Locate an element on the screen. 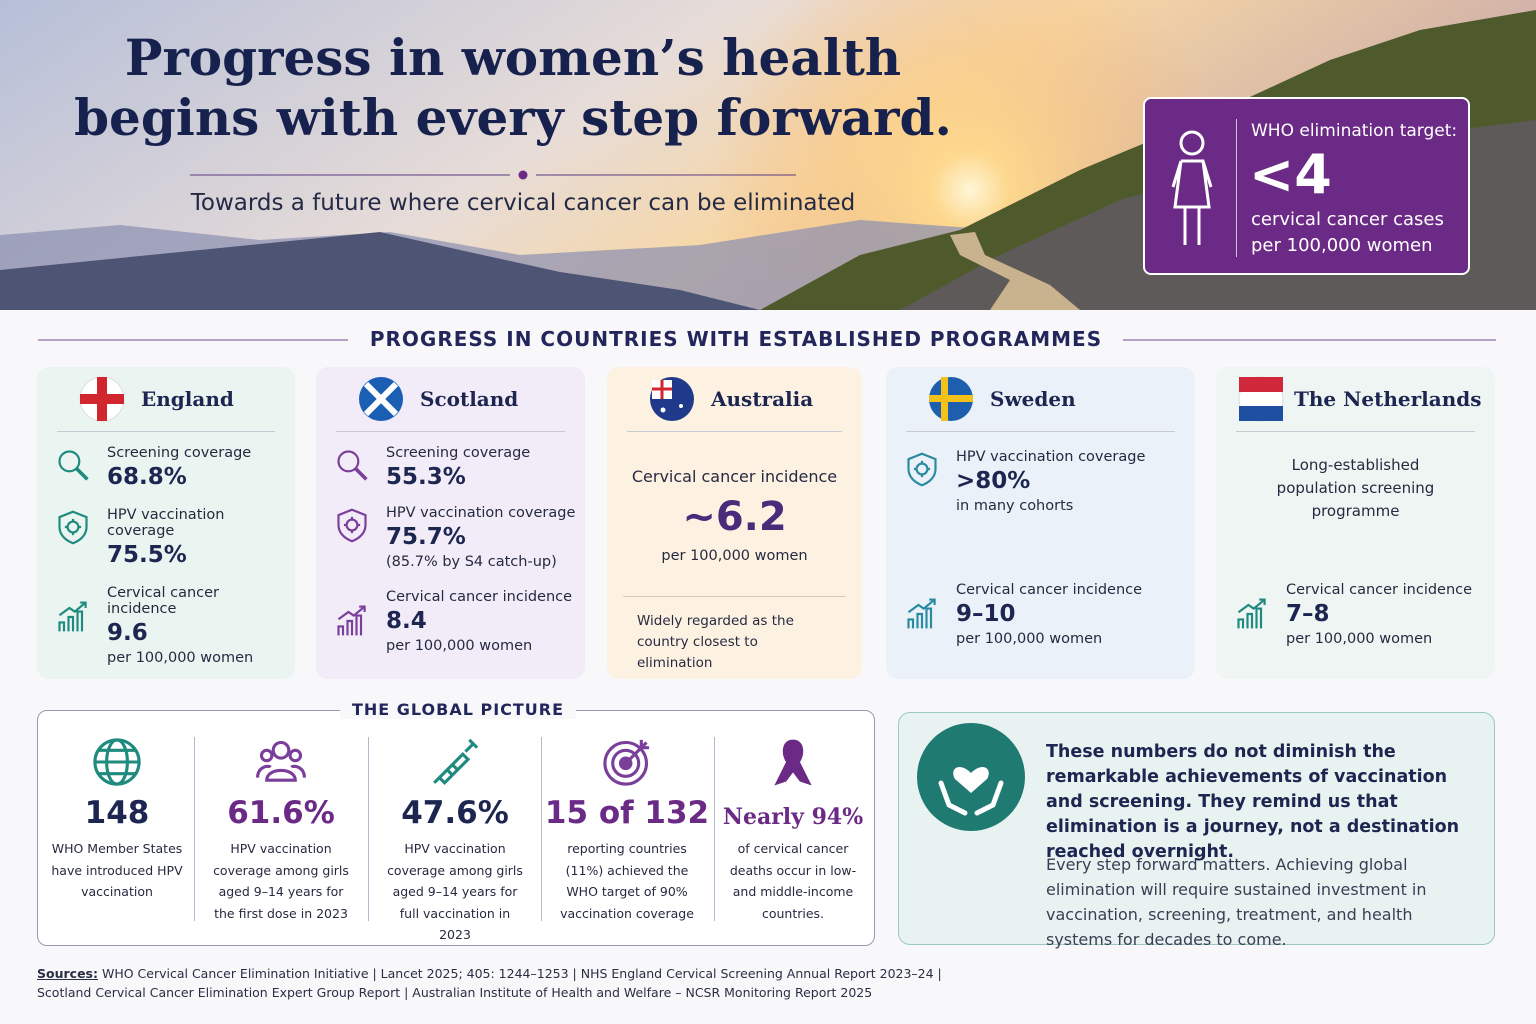 The height and width of the screenshot is (1024, 1536). stat: HPV vaccination coverage 75.5% is located at coordinates (197, 537).